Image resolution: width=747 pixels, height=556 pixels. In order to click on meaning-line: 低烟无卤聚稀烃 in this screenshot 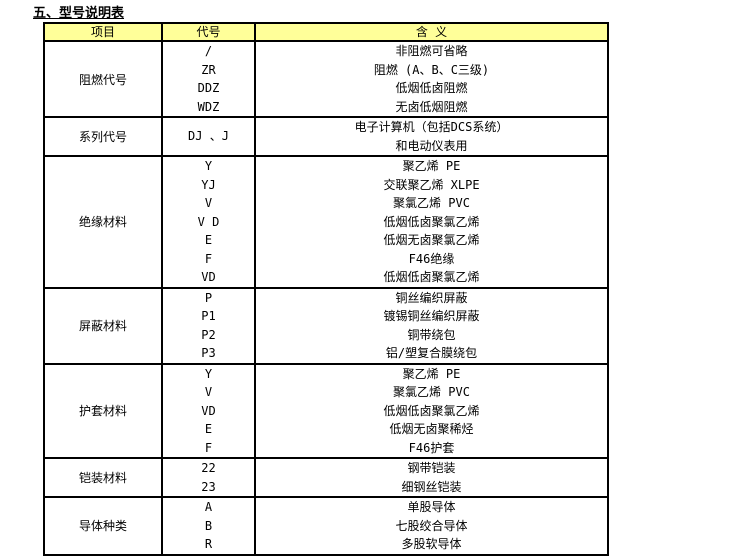, I will do `click(431, 429)`.